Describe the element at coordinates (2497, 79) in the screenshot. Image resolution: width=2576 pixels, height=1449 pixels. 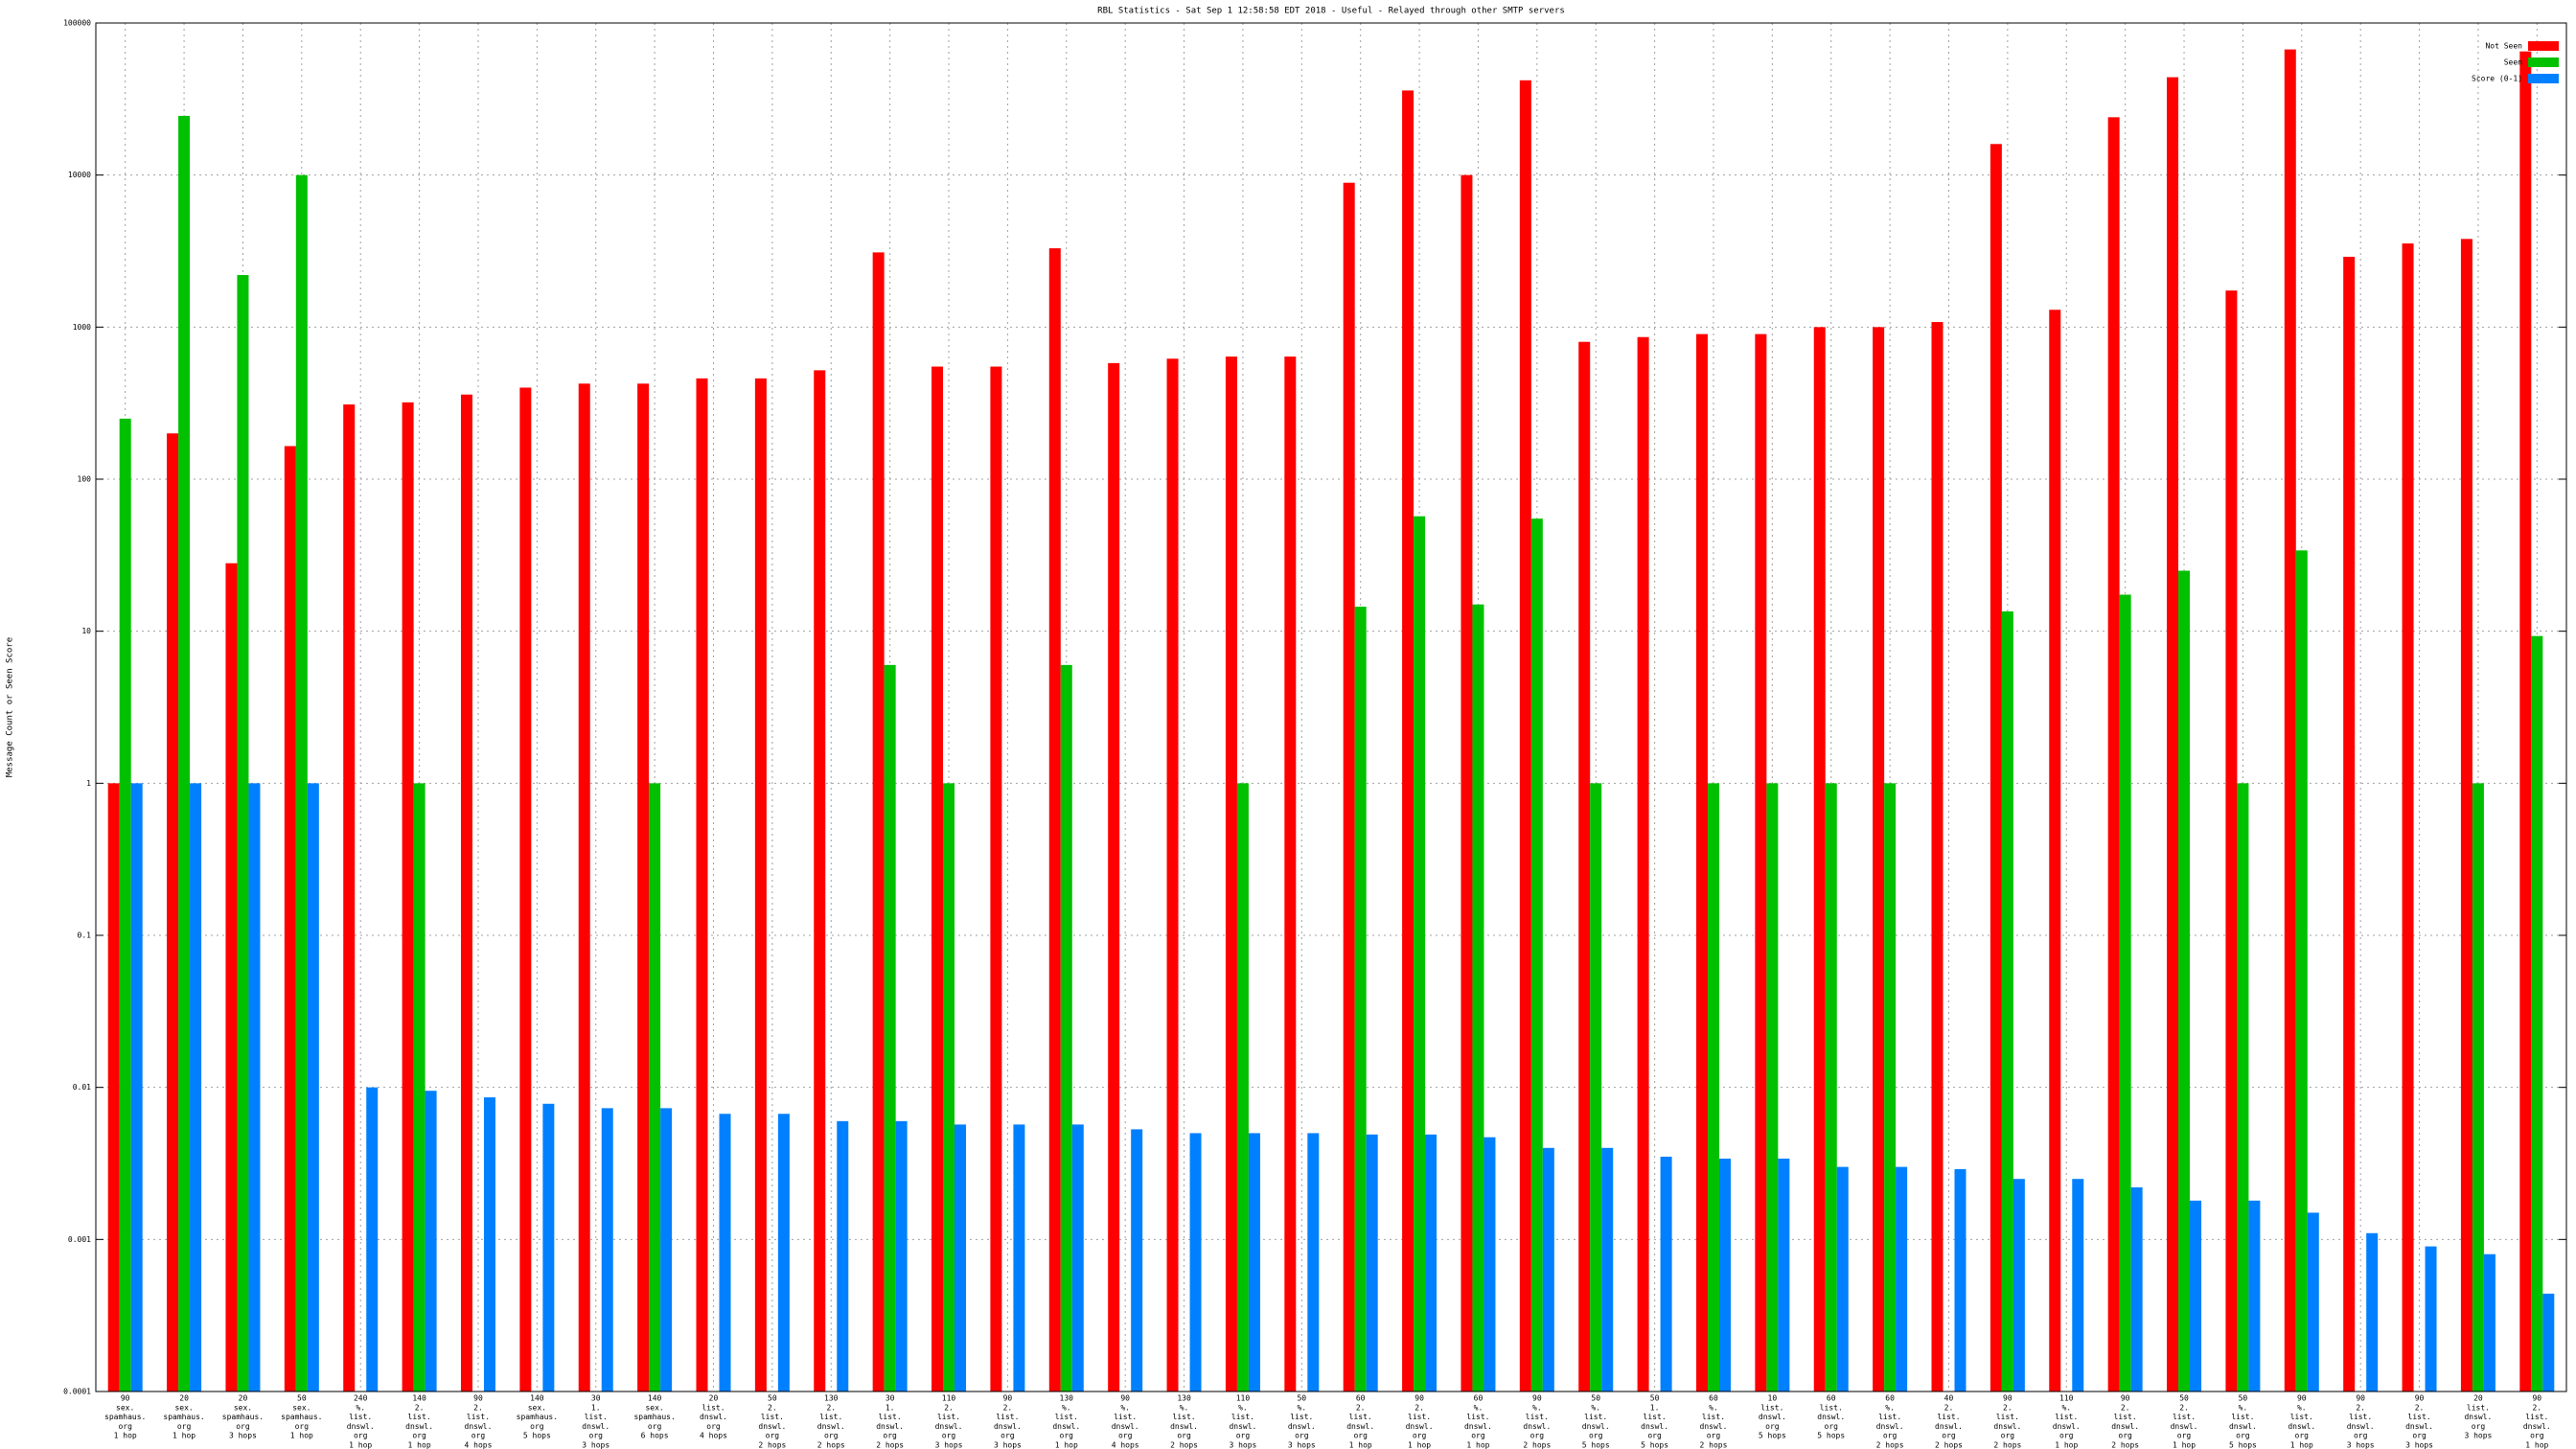
I see `legend-label: Score (0-1)` at that location.